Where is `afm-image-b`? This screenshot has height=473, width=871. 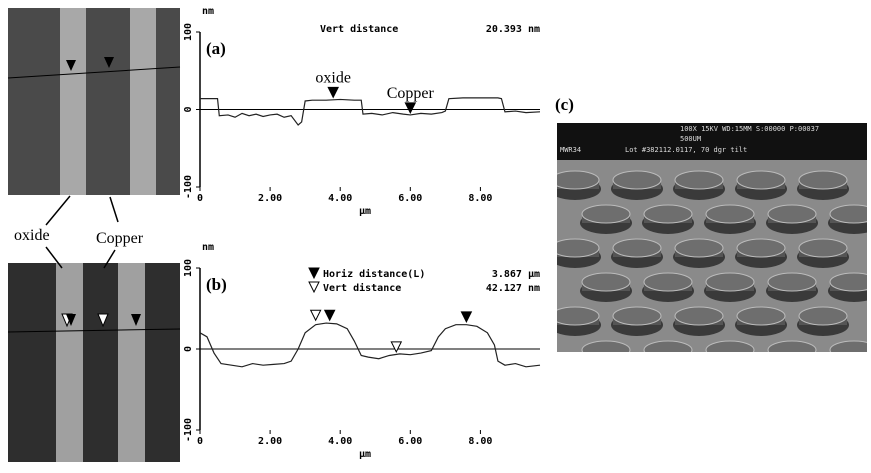 afm-image-b is located at coordinates (94, 362).